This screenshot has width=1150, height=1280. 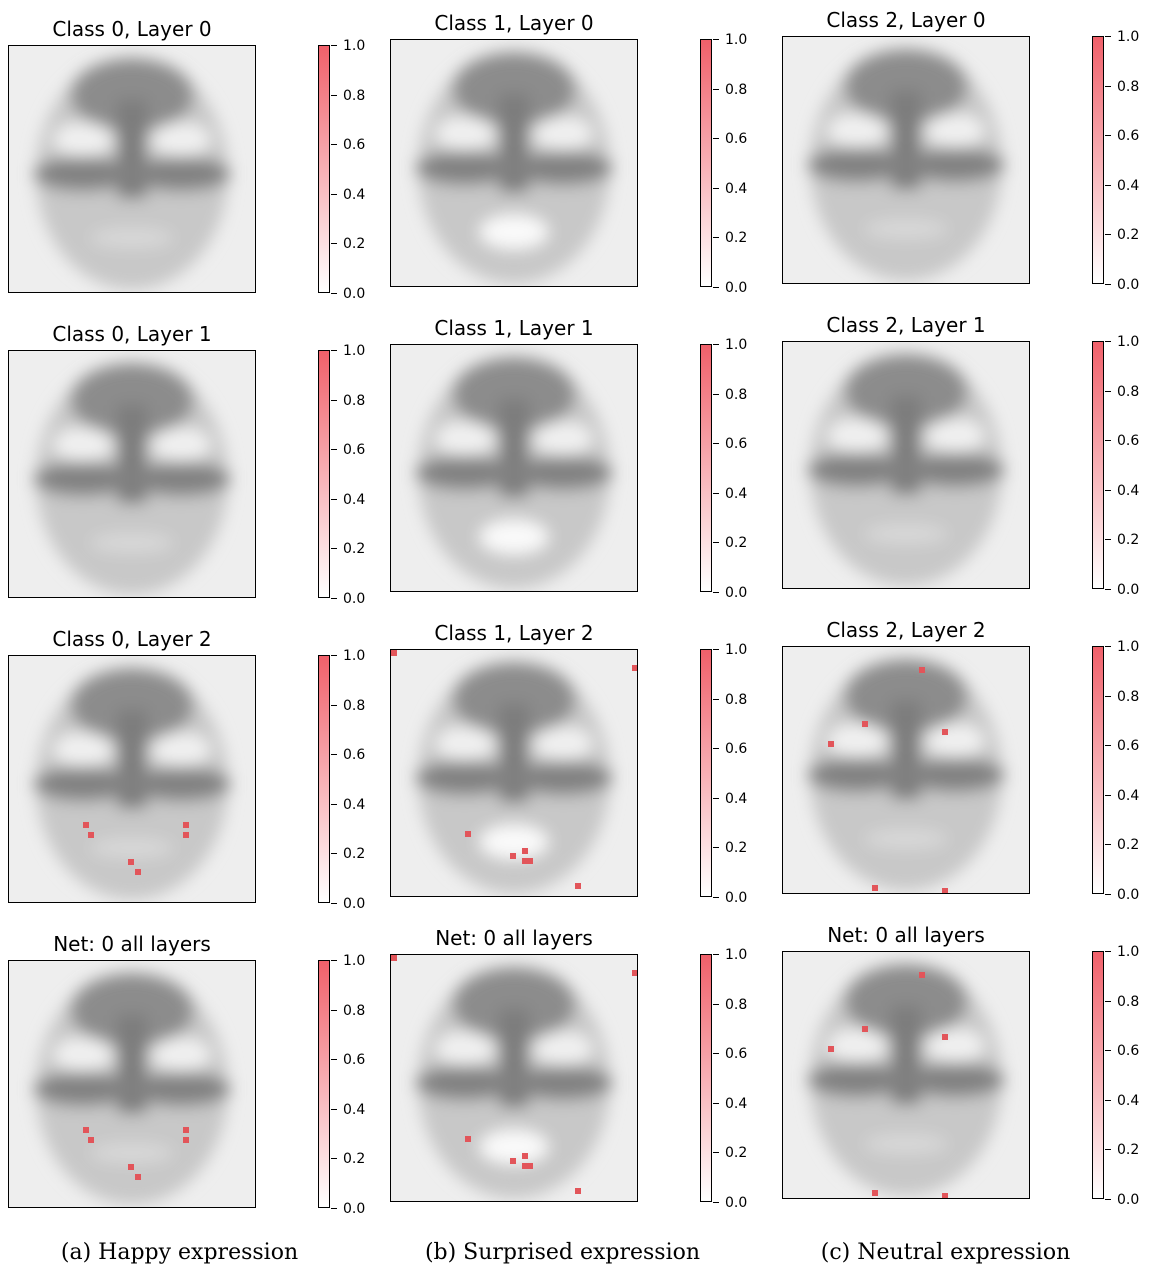 I want to click on panel-title: Class 2, Layer 1, so click(x=906, y=325).